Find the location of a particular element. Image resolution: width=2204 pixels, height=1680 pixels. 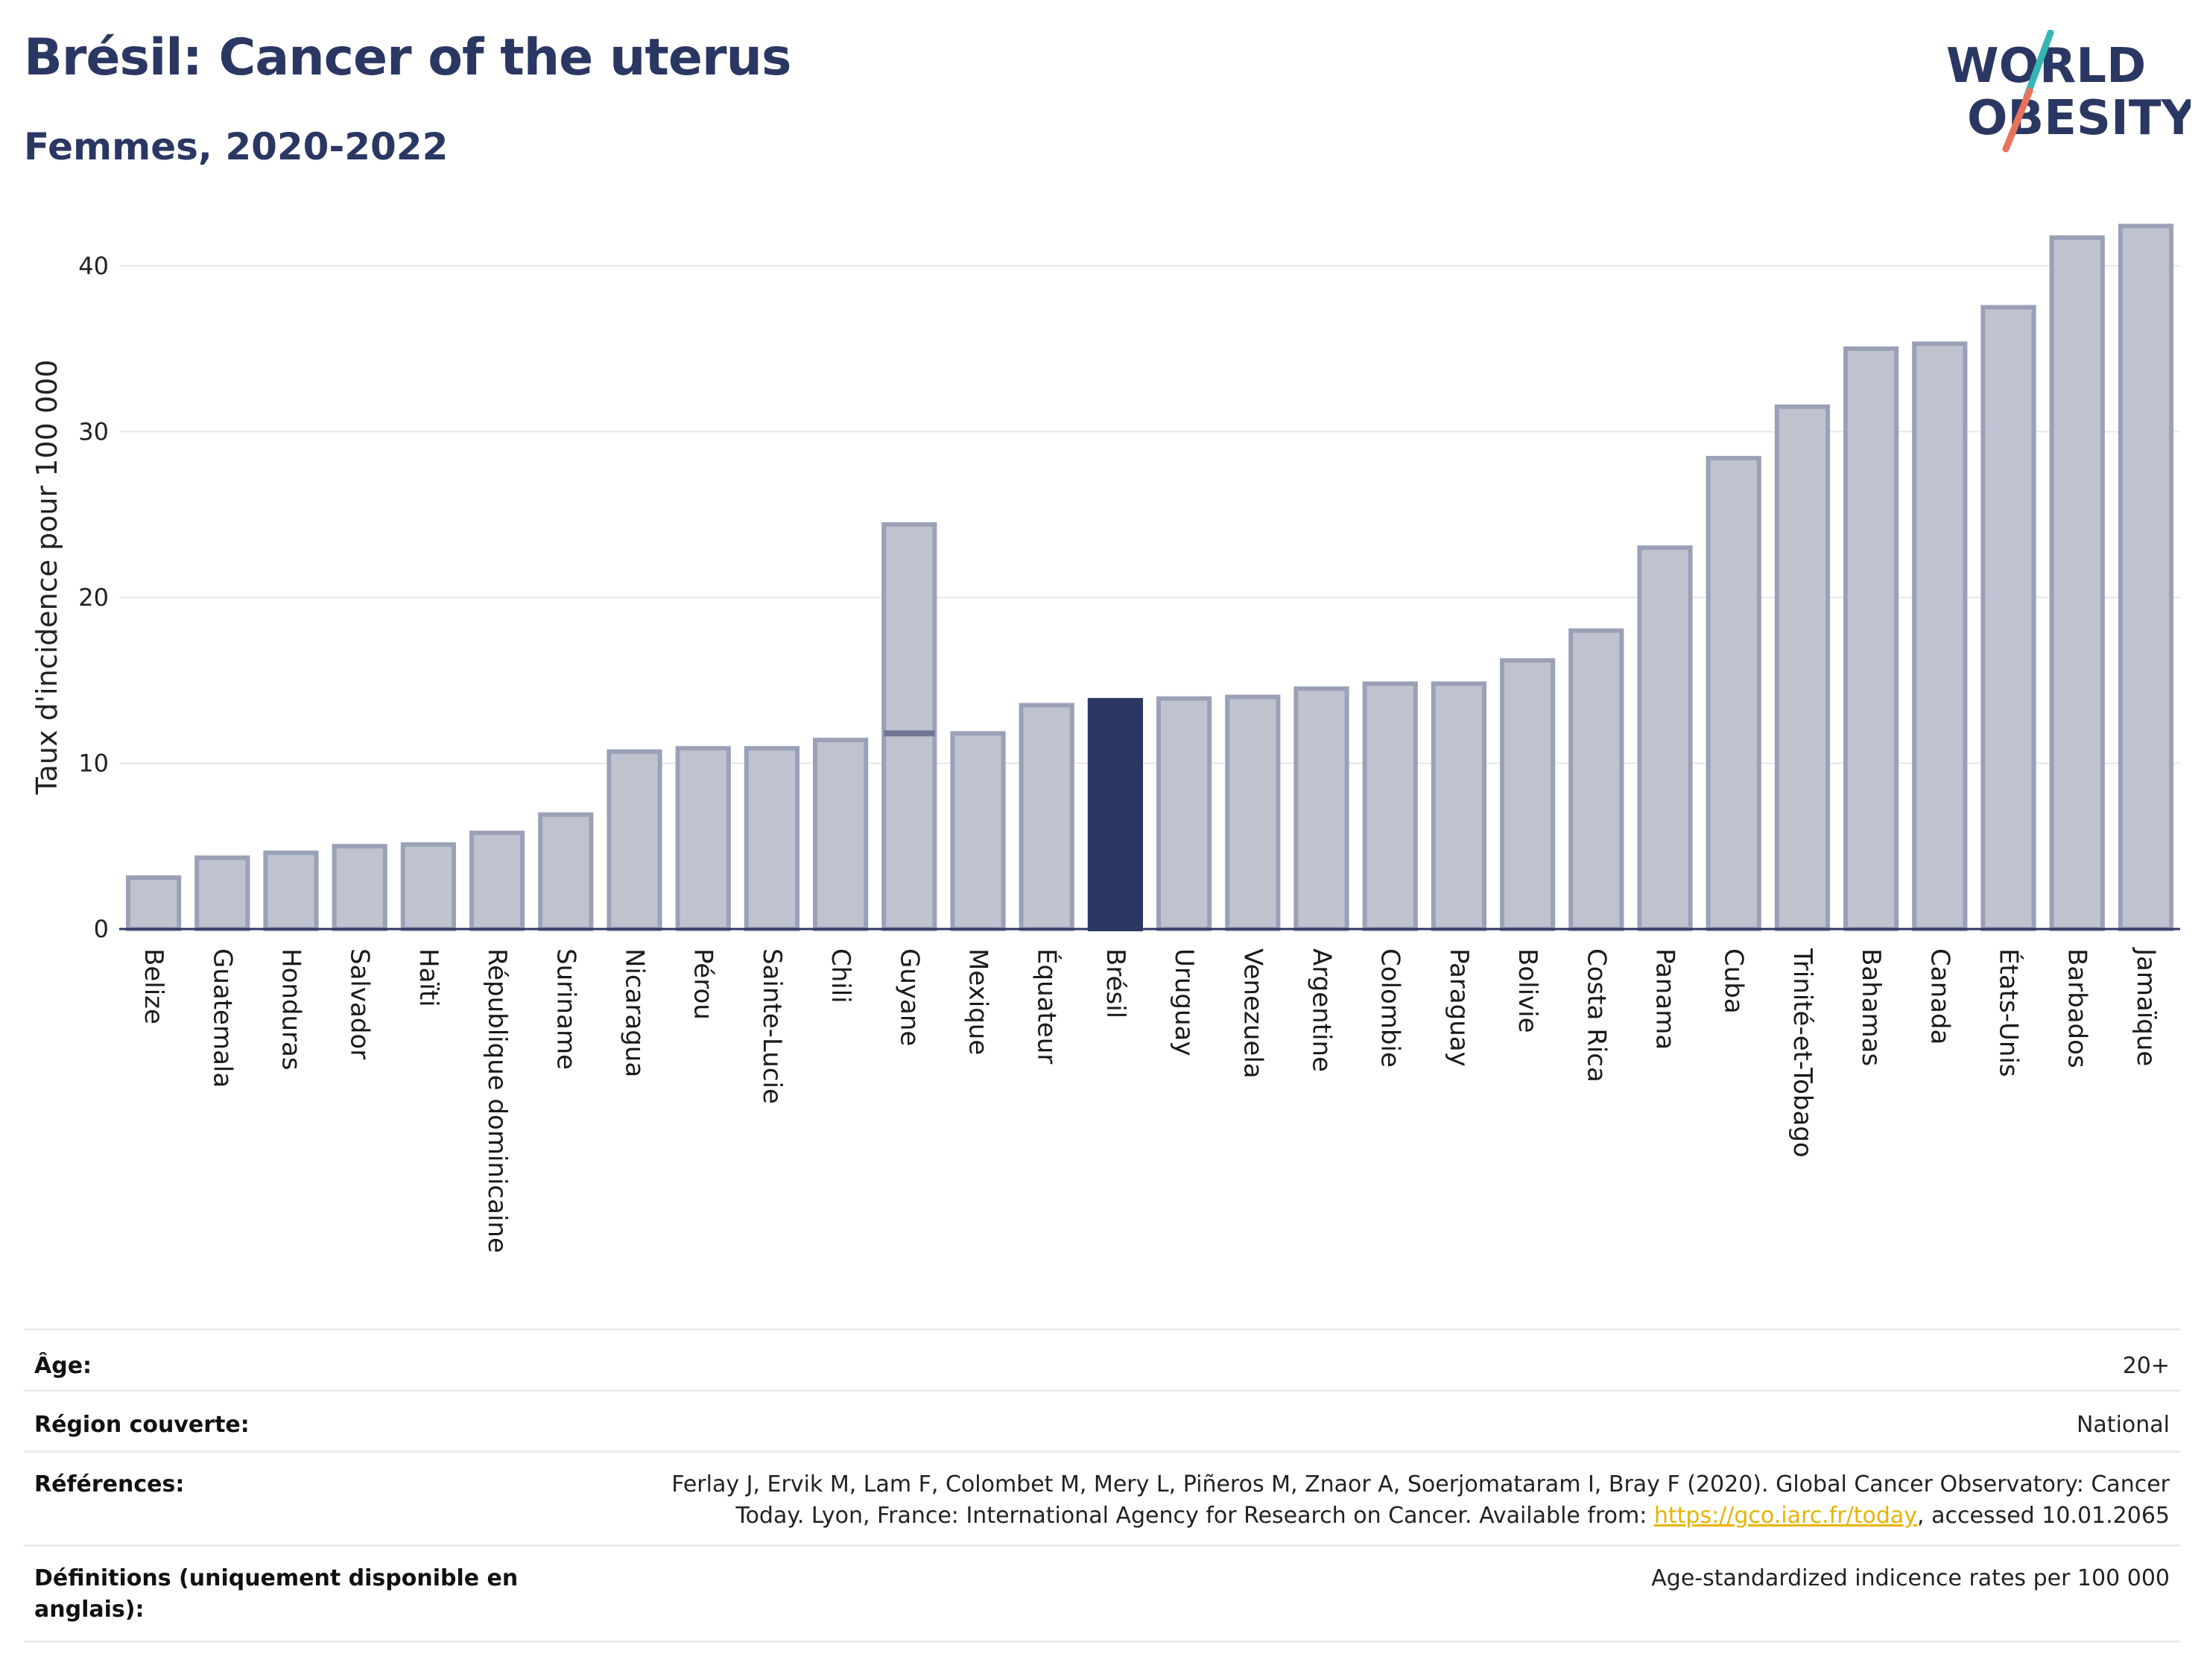

x-tick-label: Nicaragua is located at coordinates (635, 1012).